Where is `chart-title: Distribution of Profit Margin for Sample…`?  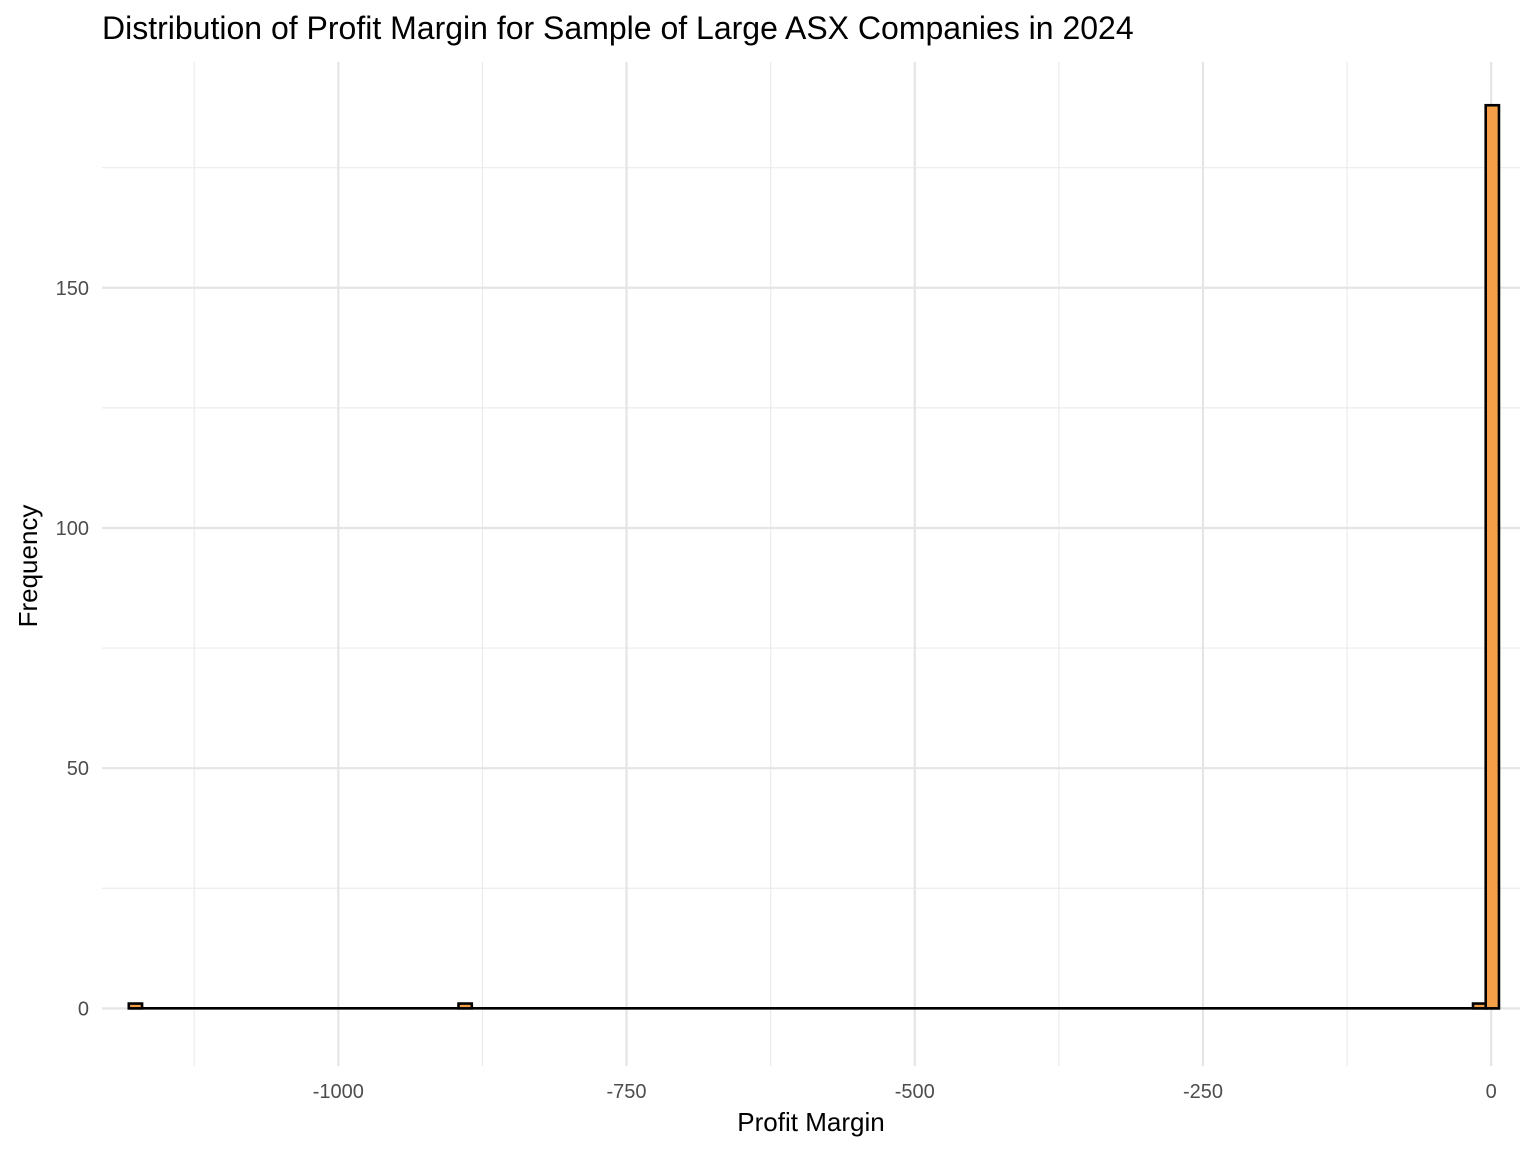 chart-title: Distribution of Profit Margin for Sample… is located at coordinates (618, 28).